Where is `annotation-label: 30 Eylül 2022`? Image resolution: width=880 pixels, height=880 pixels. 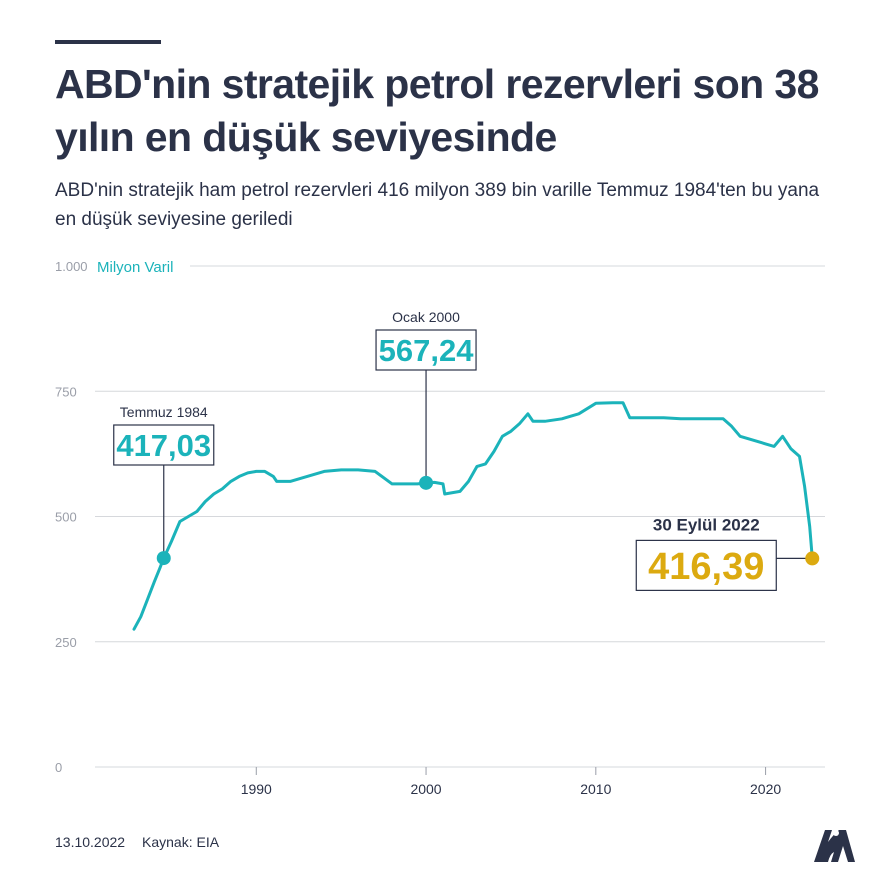 annotation-label: 30 Eylül 2022 is located at coordinates (706, 524).